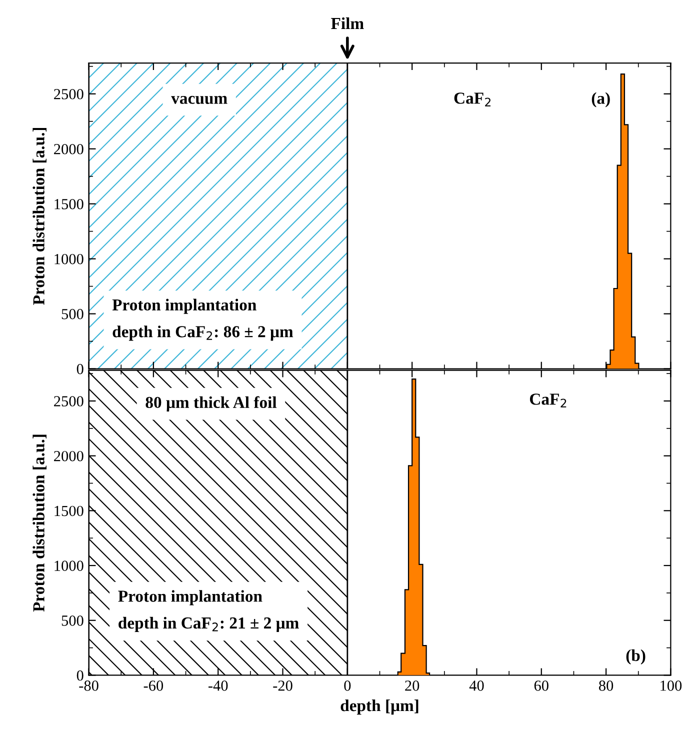  I want to click on x-axis-title: depth [μm], so click(379, 707).